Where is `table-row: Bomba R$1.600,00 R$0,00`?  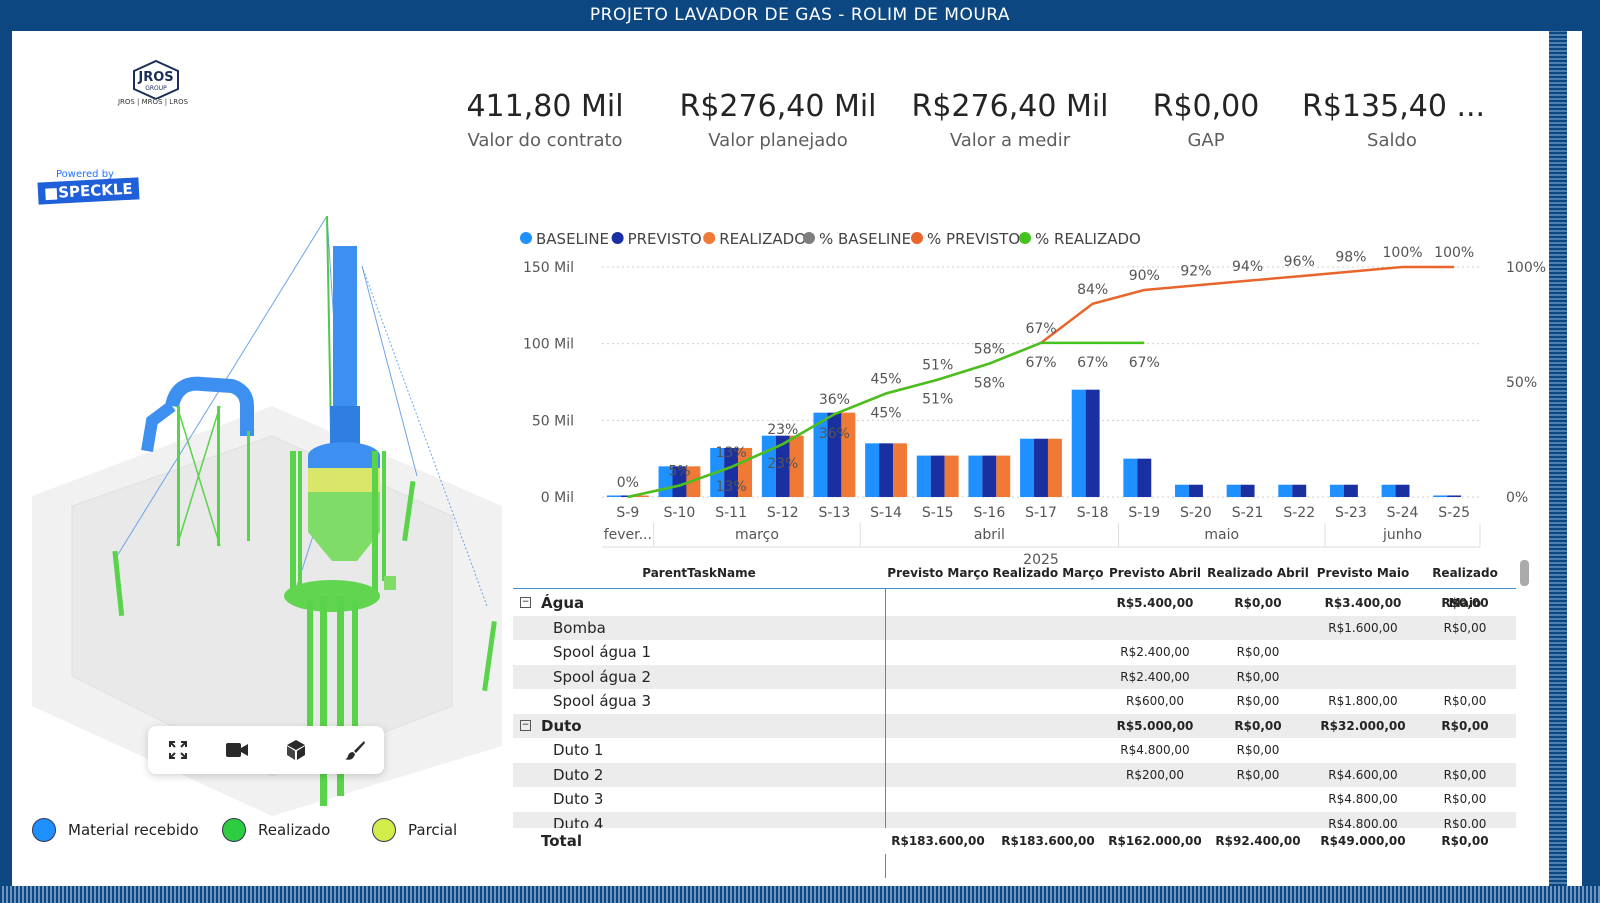
table-row: Bomba R$1.600,00 R$0,00 is located at coordinates (1014, 627).